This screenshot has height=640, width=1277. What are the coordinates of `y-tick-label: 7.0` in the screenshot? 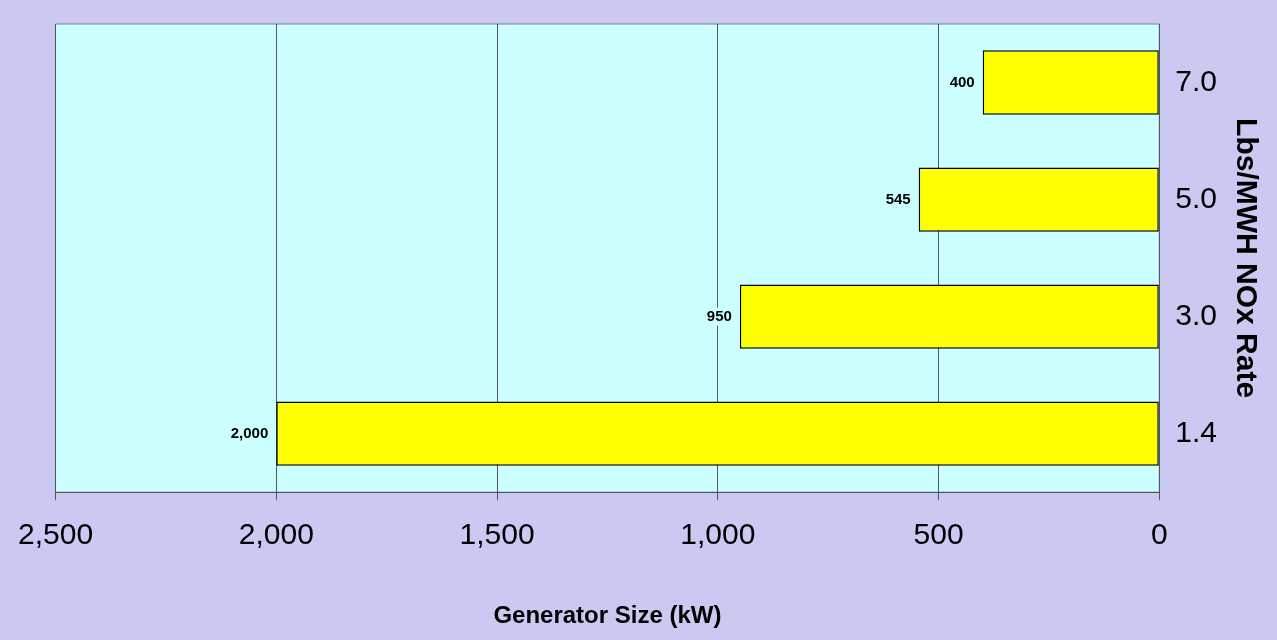 It's located at (1196, 80).